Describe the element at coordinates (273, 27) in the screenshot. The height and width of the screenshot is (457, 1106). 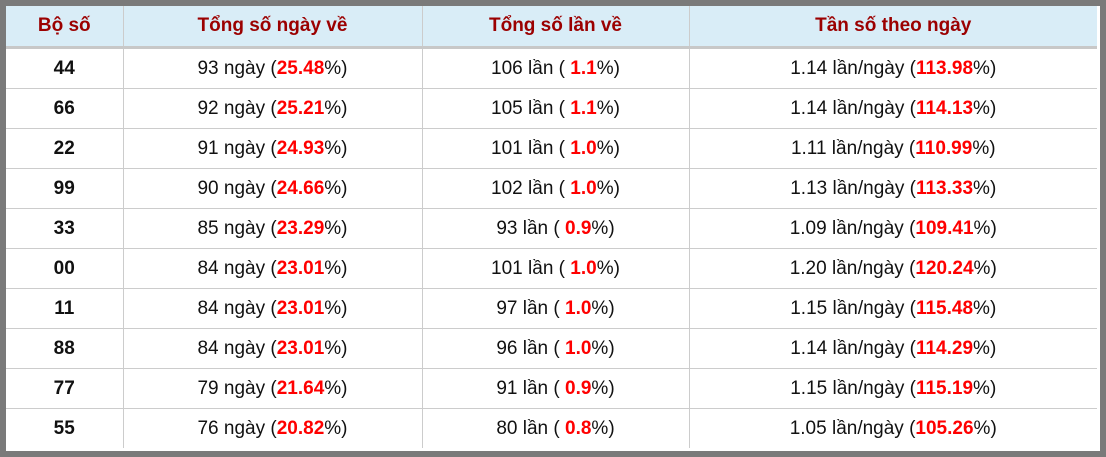
I see `header-total-days: Tổng số ngày về` at that location.